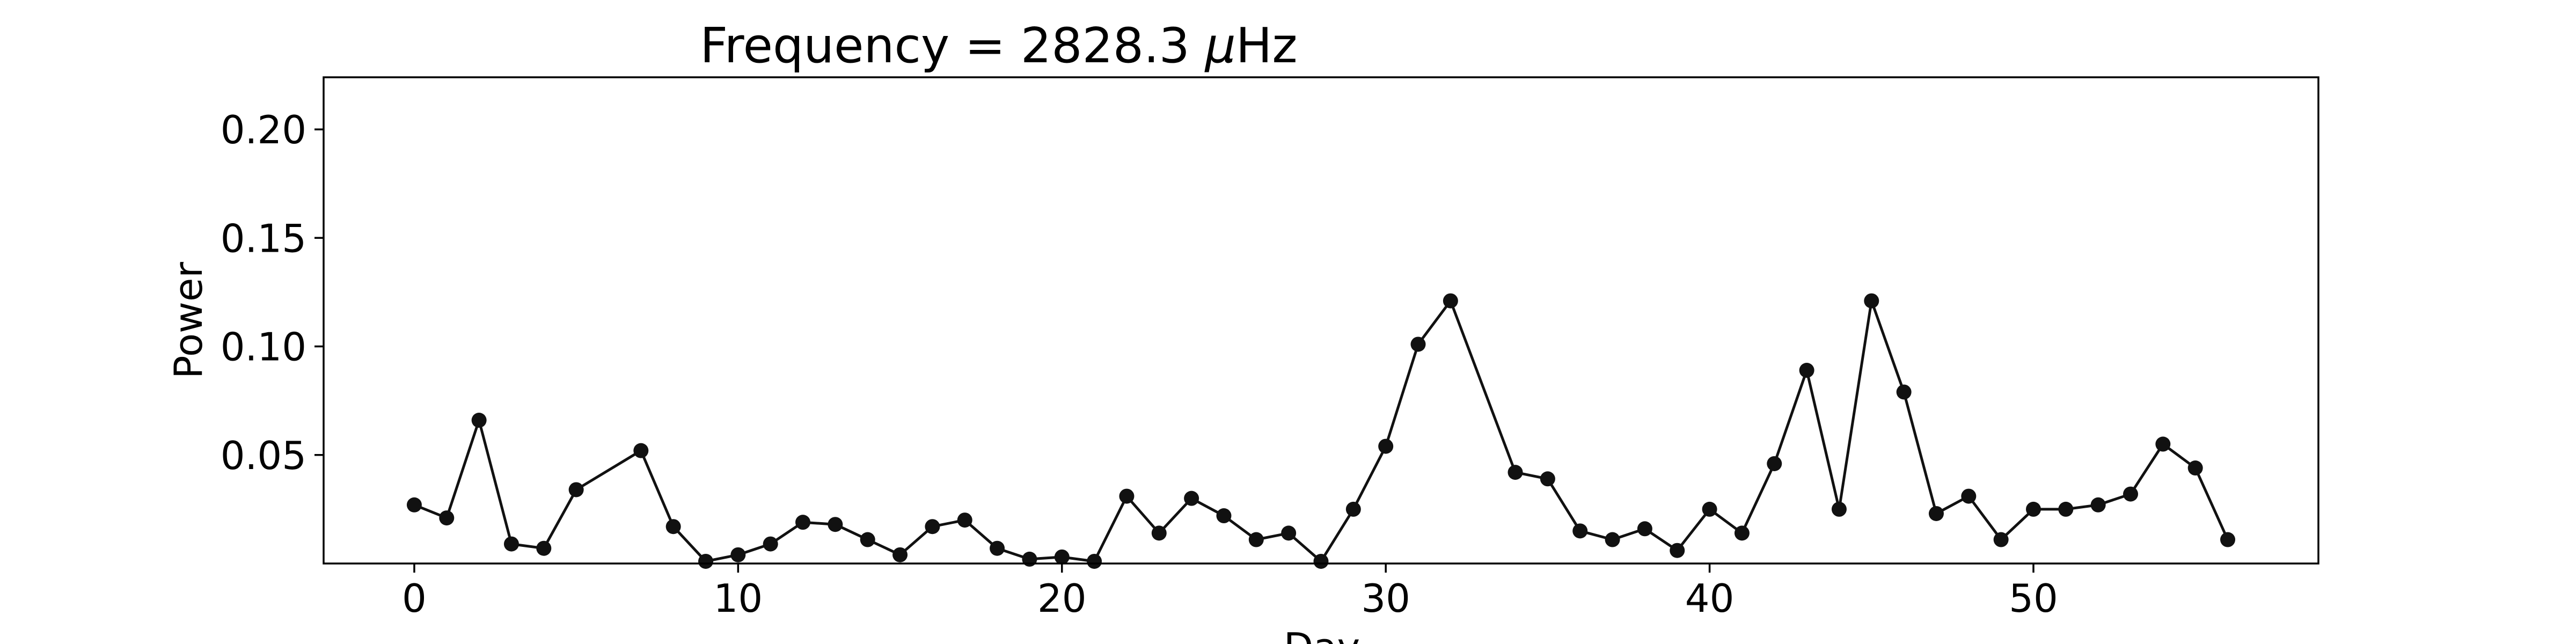 Image resolution: width=2576 pixels, height=644 pixels. I want to click on y-tick-label: 0.10, so click(263, 347).